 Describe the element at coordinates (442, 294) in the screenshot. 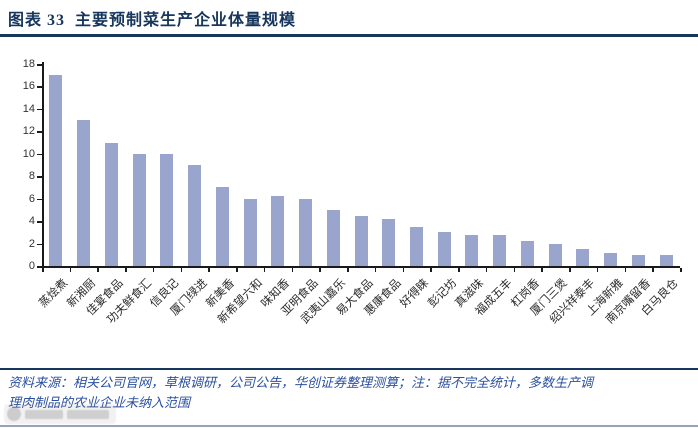

I see `x-category-label: 彭记坊` at that location.